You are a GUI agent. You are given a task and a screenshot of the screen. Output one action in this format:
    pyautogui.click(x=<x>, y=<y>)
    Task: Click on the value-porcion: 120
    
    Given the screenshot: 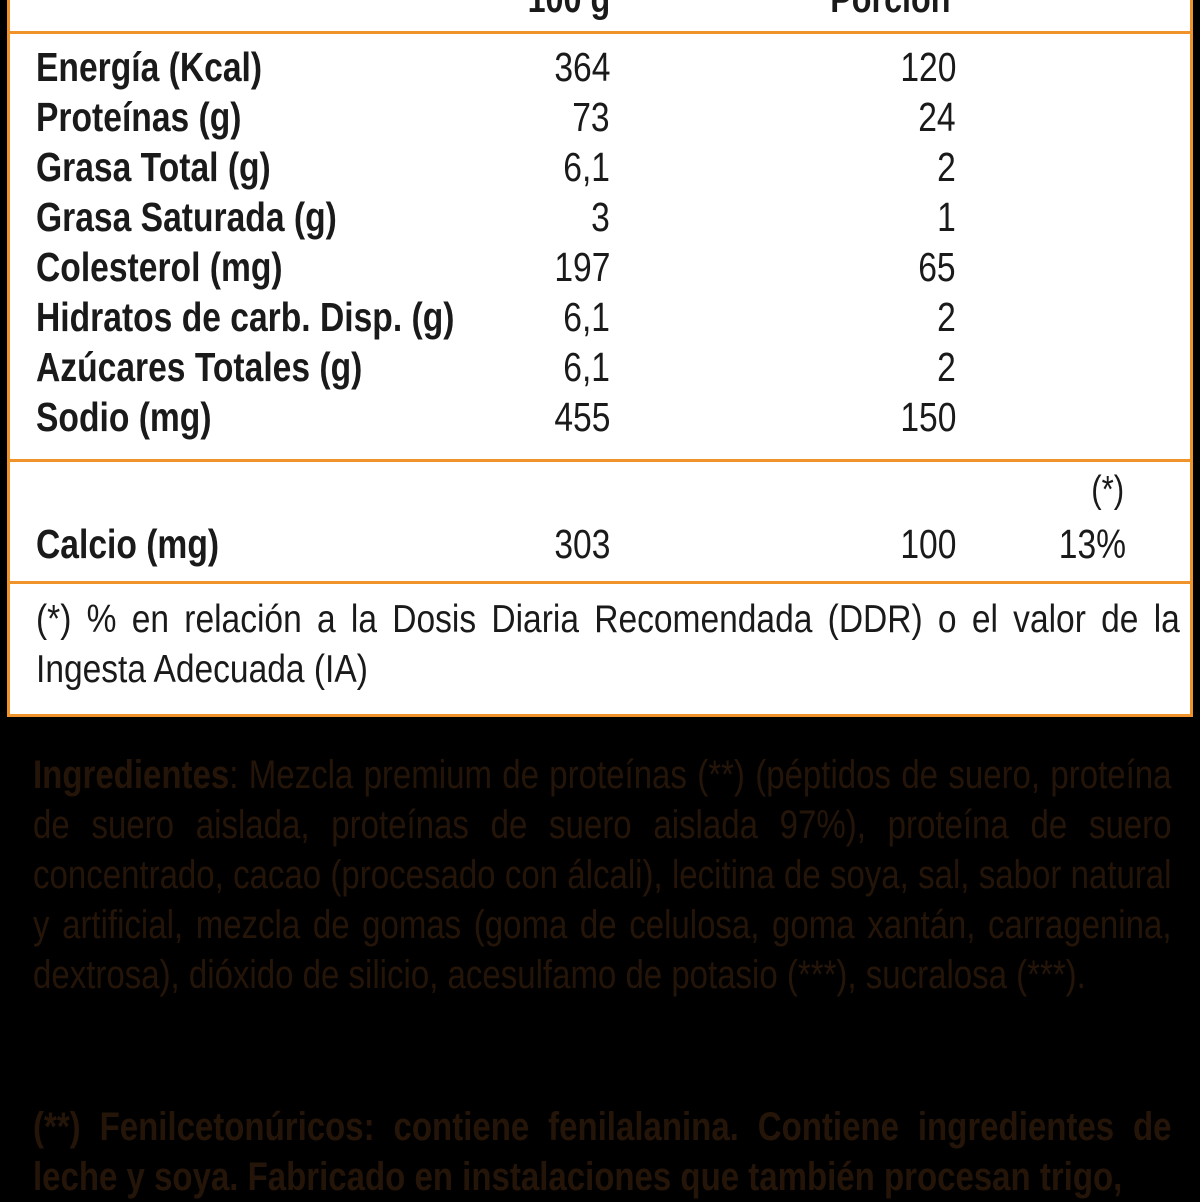 What is the action you would take?
    pyautogui.click(x=927, y=67)
    